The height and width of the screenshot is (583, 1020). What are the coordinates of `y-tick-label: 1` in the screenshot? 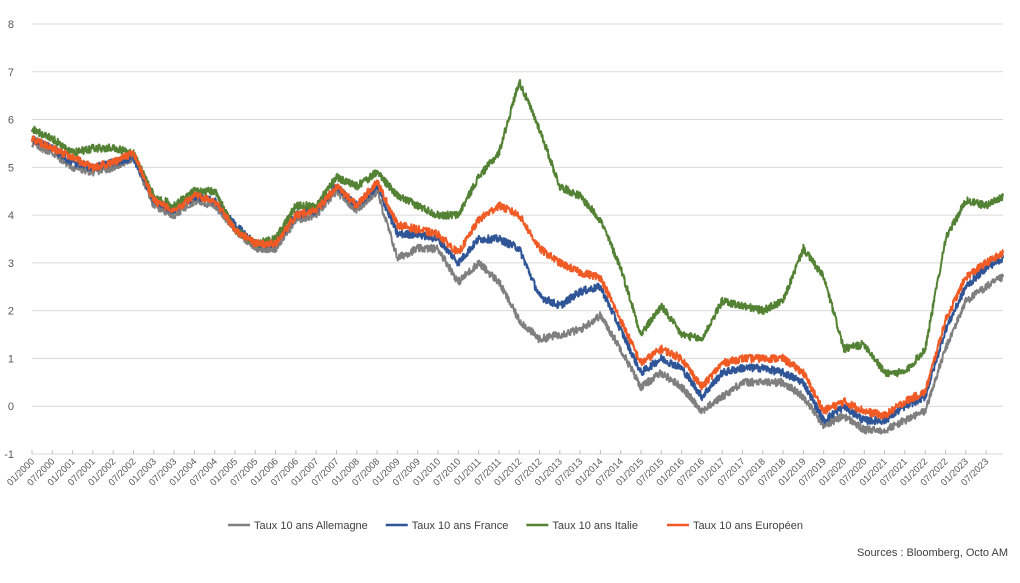 It's located at (11, 359).